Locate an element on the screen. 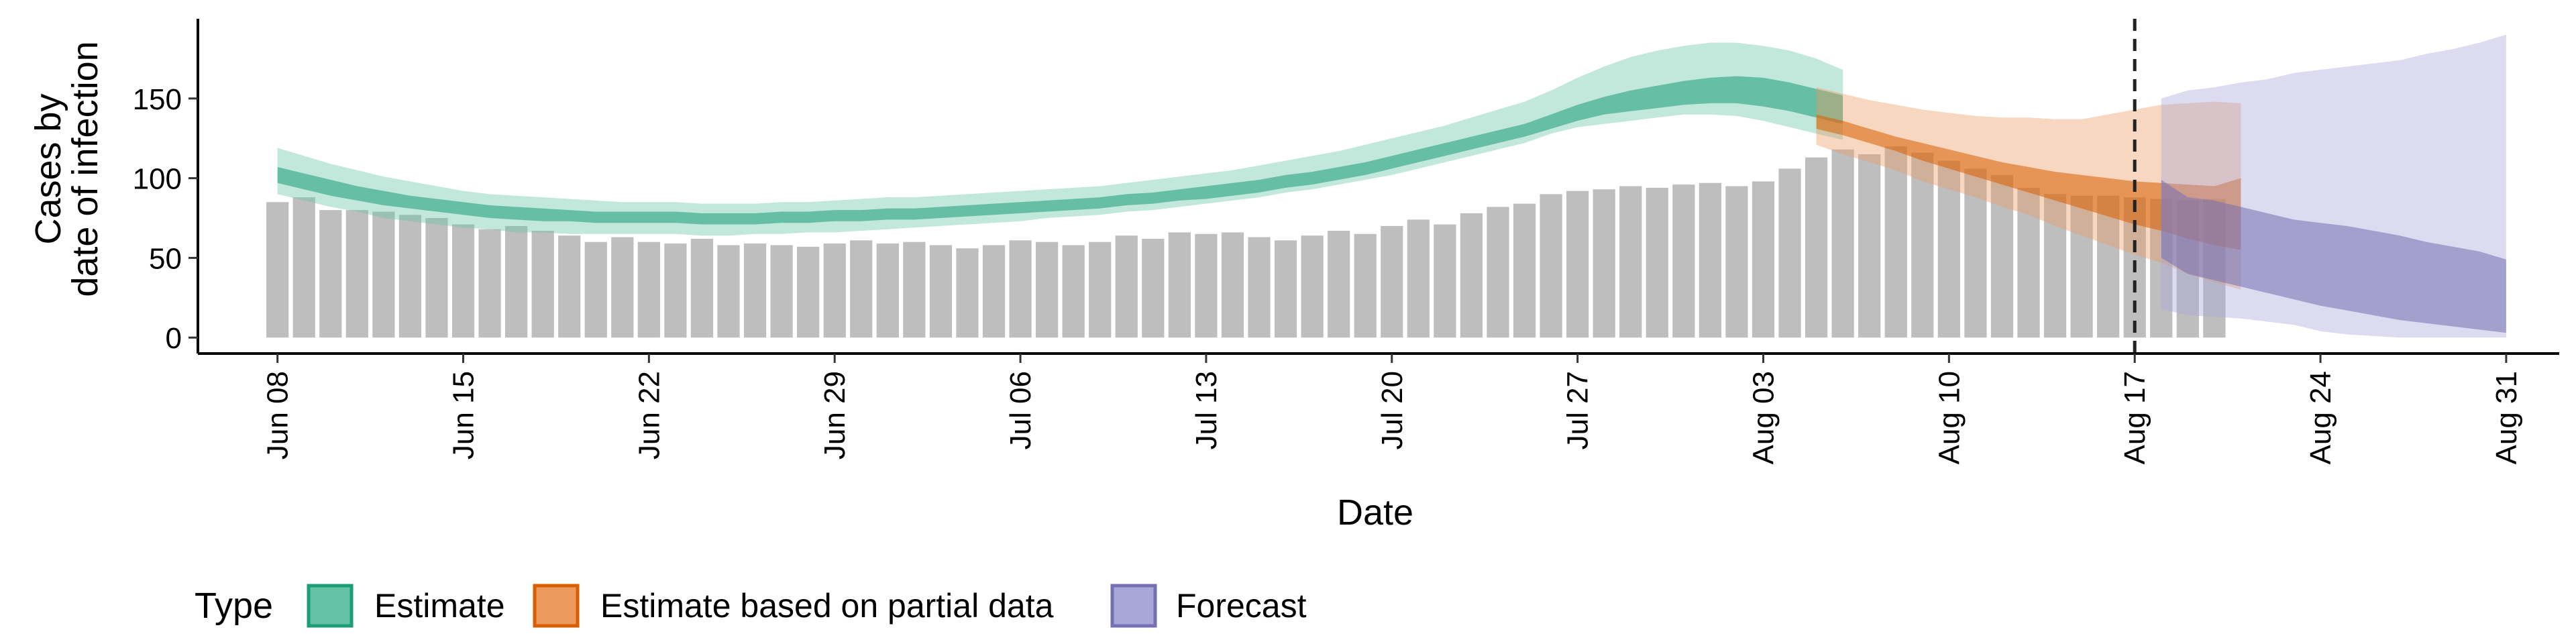 Image resolution: width=2576 pixels, height=644 pixels. legend-label: Forecast is located at coordinates (1241, 606).